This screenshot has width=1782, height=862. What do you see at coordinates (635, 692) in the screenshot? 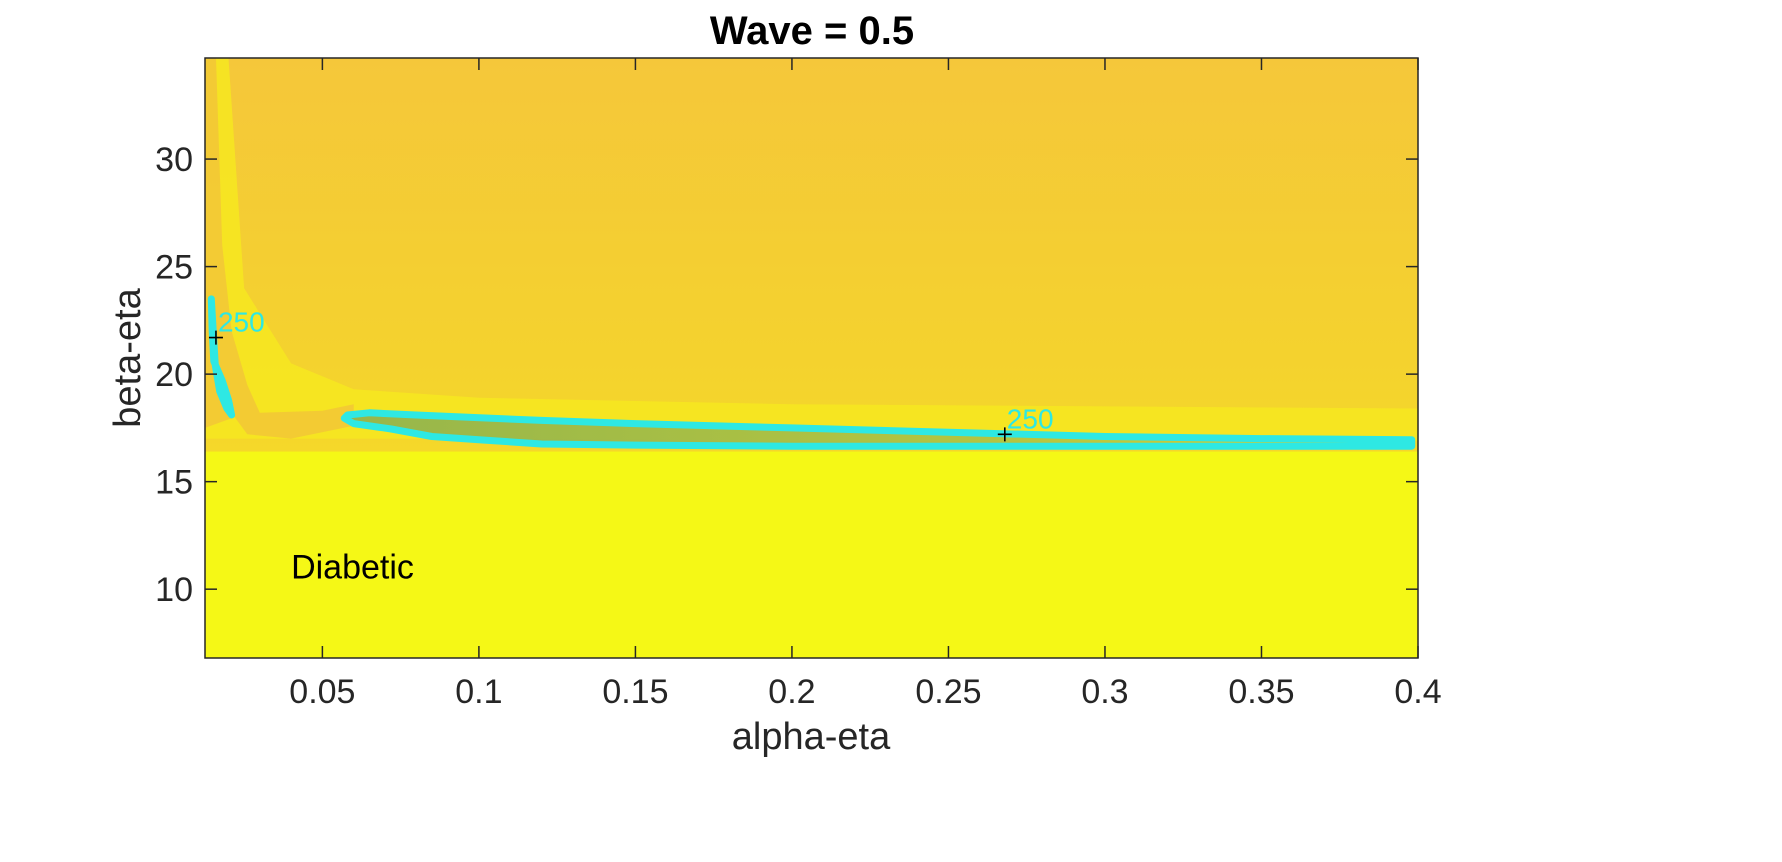
I see `x-tick-label: 0.15` at bounding box center [635, 692].